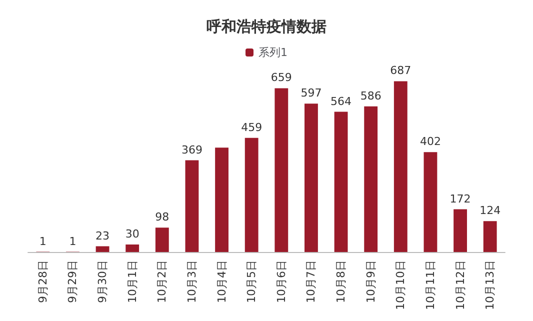 The image size is (533, 321). Describe the element at coordinates (341, 282) in the screenshot. I see `x-tick-label: 10月8日` at that location.